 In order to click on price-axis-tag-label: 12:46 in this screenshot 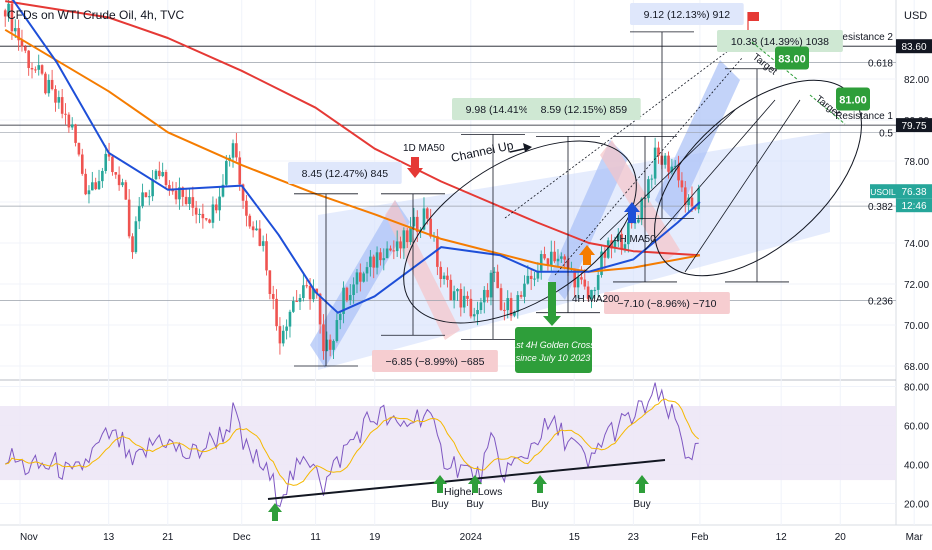, I will do `click(913, 206)`.